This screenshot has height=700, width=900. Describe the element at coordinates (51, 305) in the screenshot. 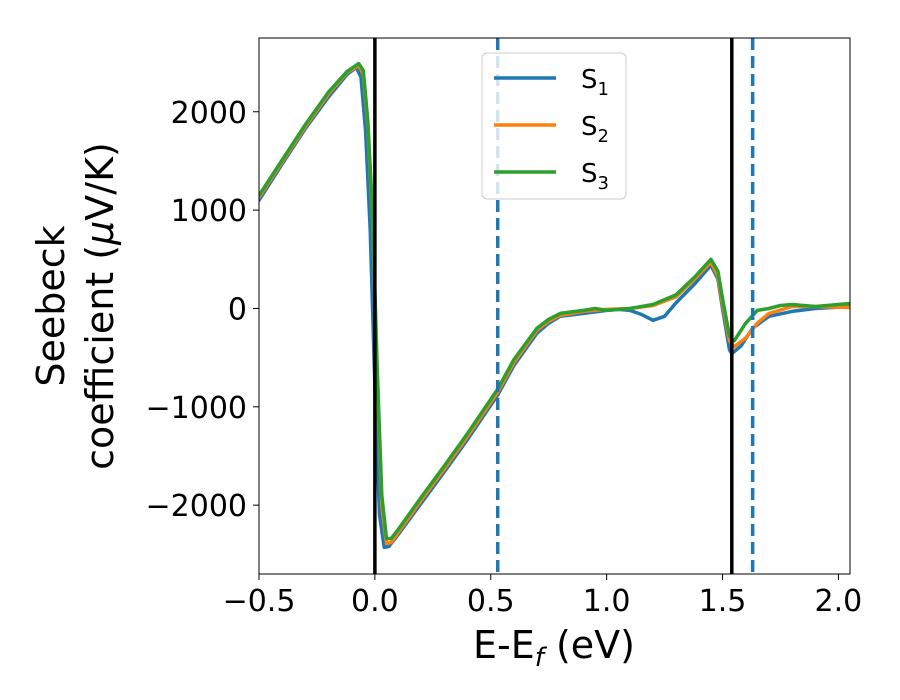

I see `y-axis-label-line1: Seebeck` at that location.